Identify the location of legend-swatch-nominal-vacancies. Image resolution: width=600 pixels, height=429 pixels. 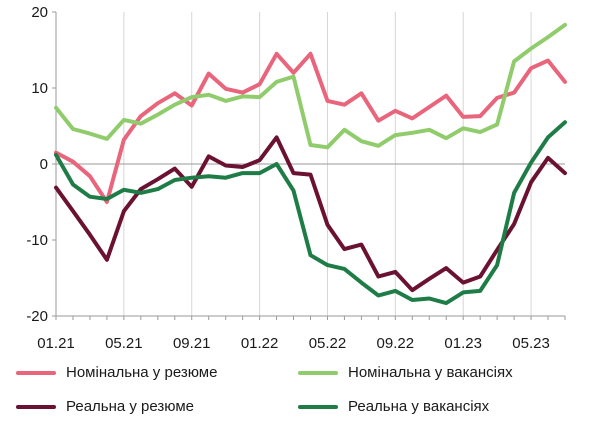
(318, 372).